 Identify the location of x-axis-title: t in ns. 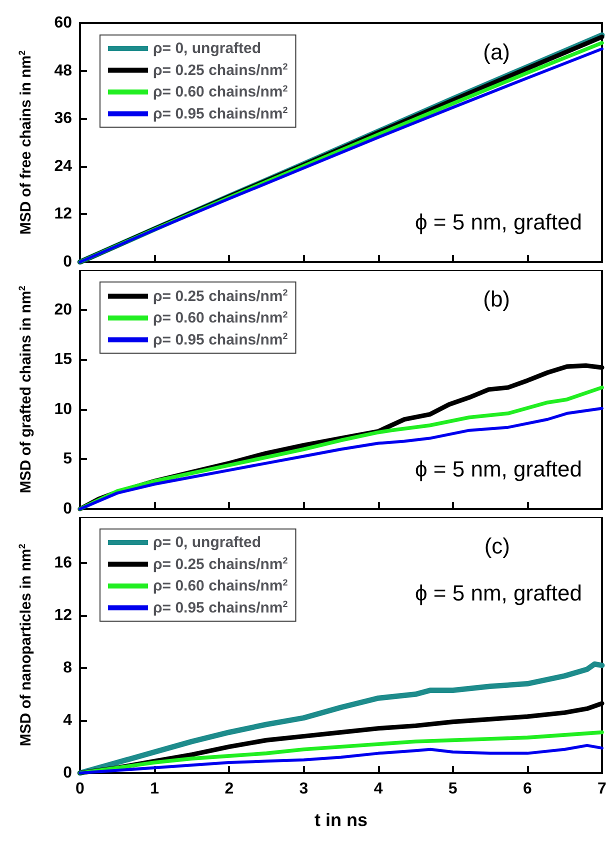
(341, 820).